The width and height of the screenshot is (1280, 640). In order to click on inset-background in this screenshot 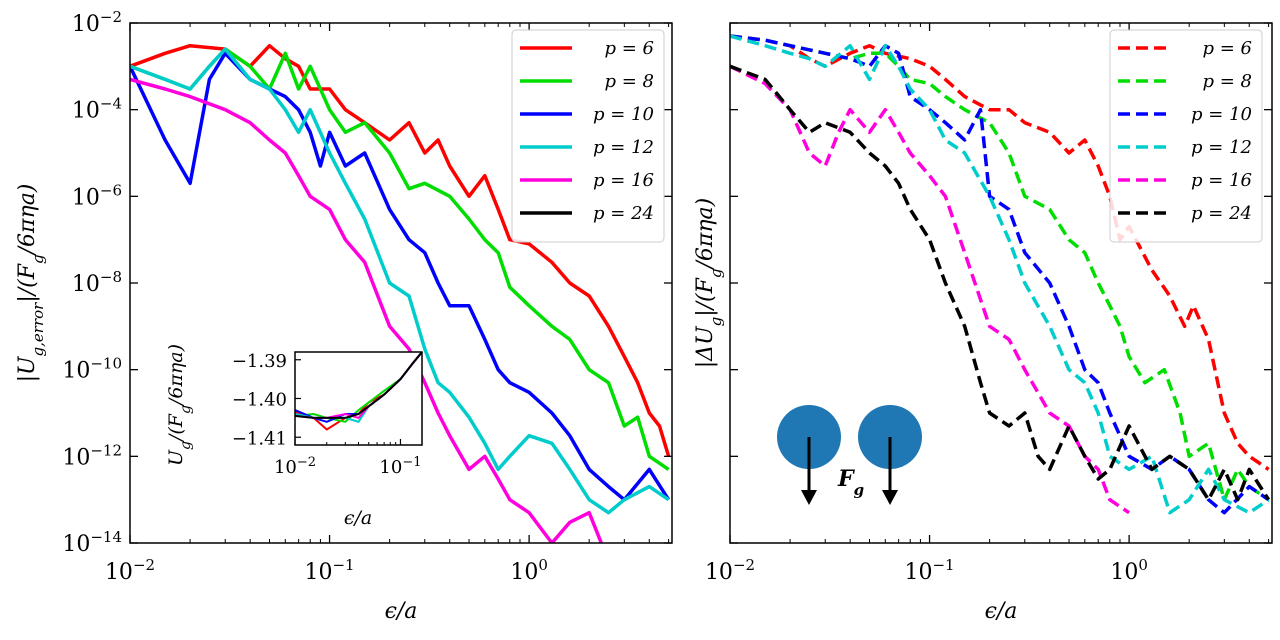, I will do `click(358, 398)`.